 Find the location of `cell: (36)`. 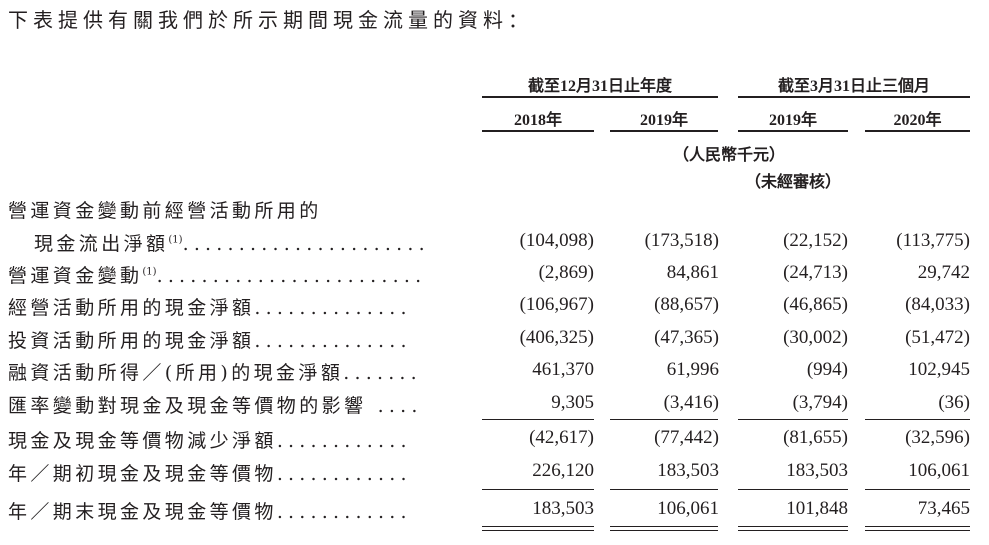

cell: (36) is located at coordinates (954, 402).